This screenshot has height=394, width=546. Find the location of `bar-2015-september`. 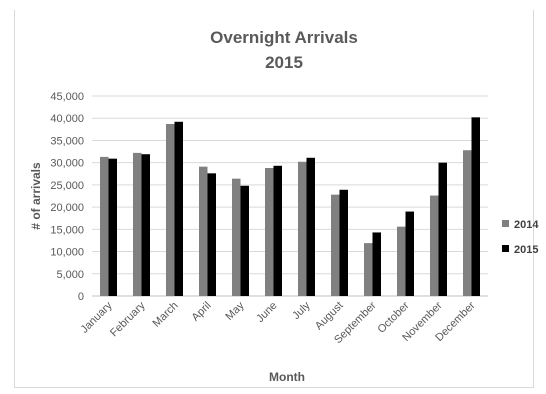

bar-2015-september is located at coordinates (376, 264).